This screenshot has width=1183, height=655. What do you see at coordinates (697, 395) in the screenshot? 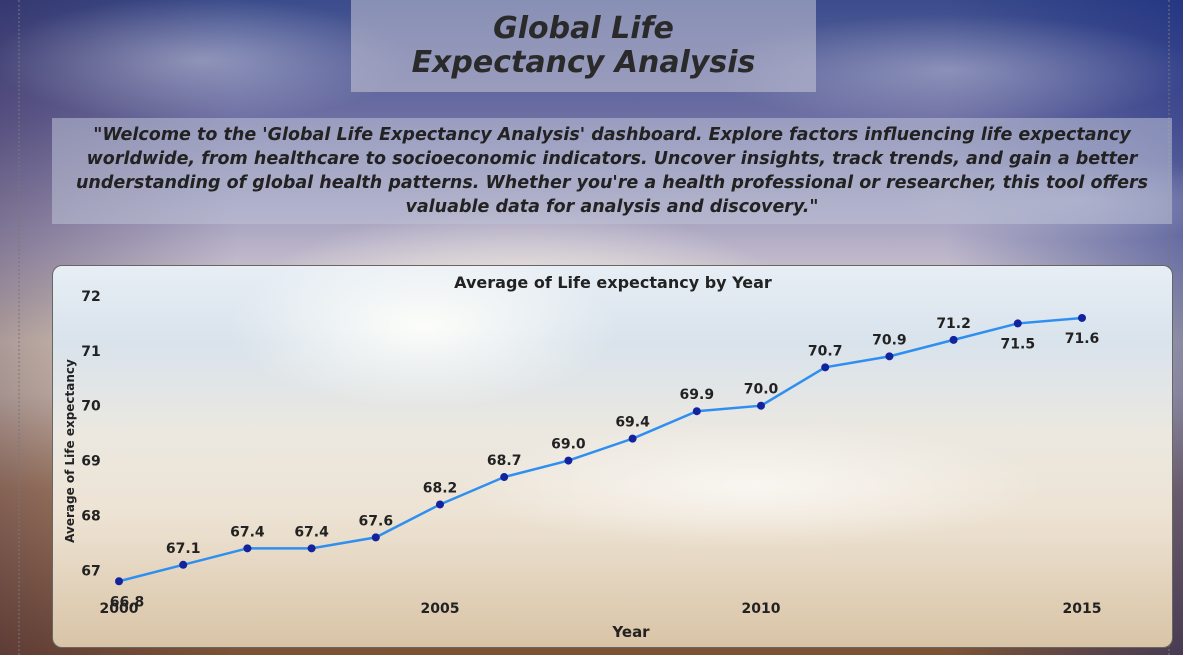
I see `data-label: 69.9` at bounding box center [697, 395].